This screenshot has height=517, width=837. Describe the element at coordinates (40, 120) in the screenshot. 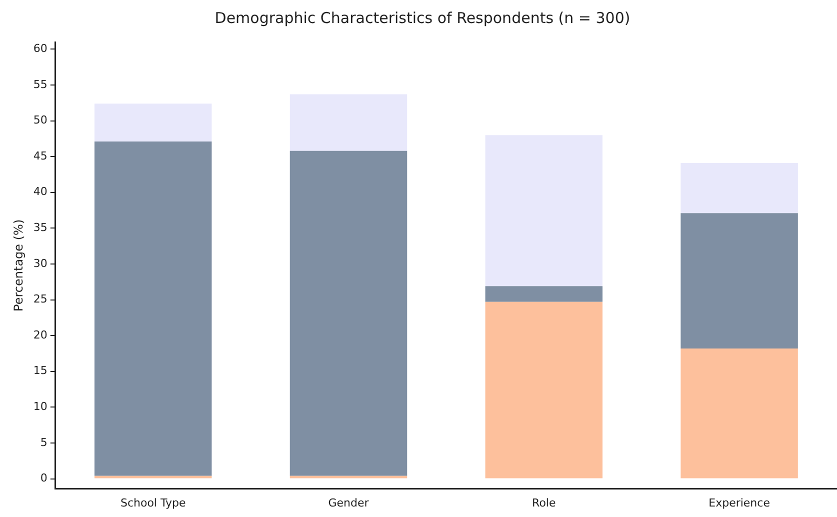

I see `y-tick-label: 50` at that location.